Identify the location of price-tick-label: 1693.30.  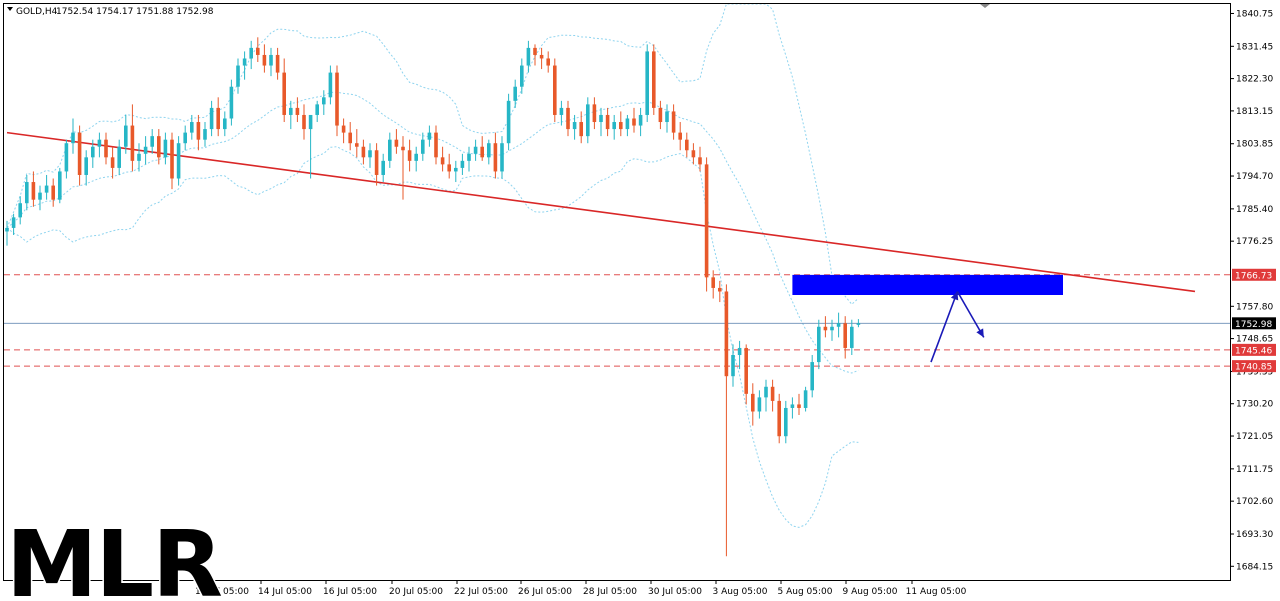
(1254, 535).